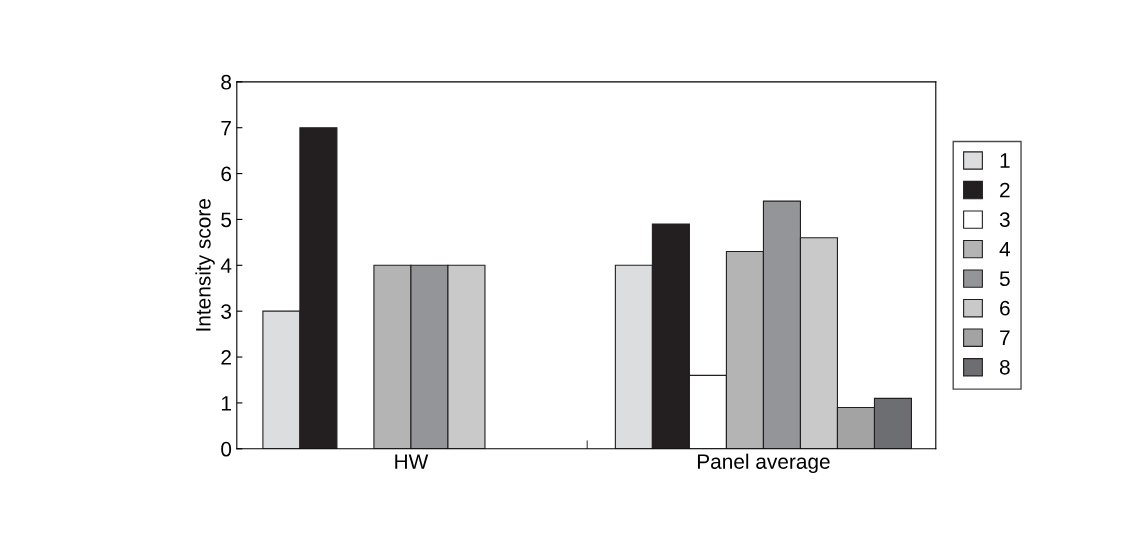 The height and width of the screenshot is (542, 1144). I want to click on y-axis-title: Intensity score, so click(205, 265).